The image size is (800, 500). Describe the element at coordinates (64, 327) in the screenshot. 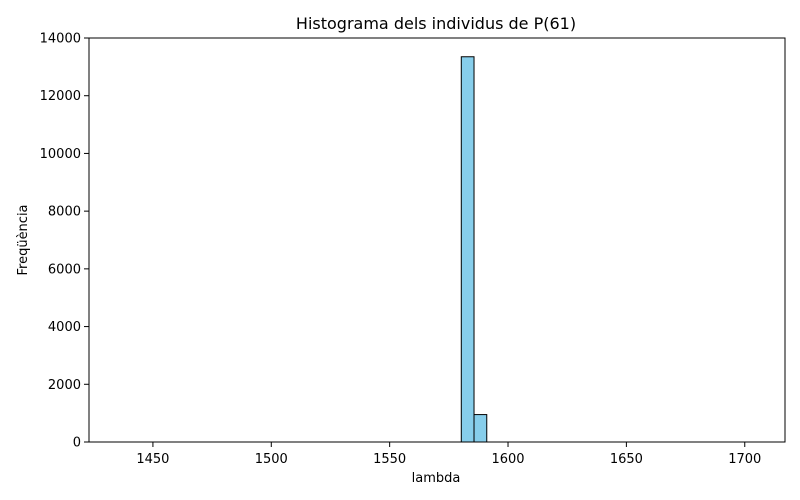

I see `y-tick-label: 4000` at that location.